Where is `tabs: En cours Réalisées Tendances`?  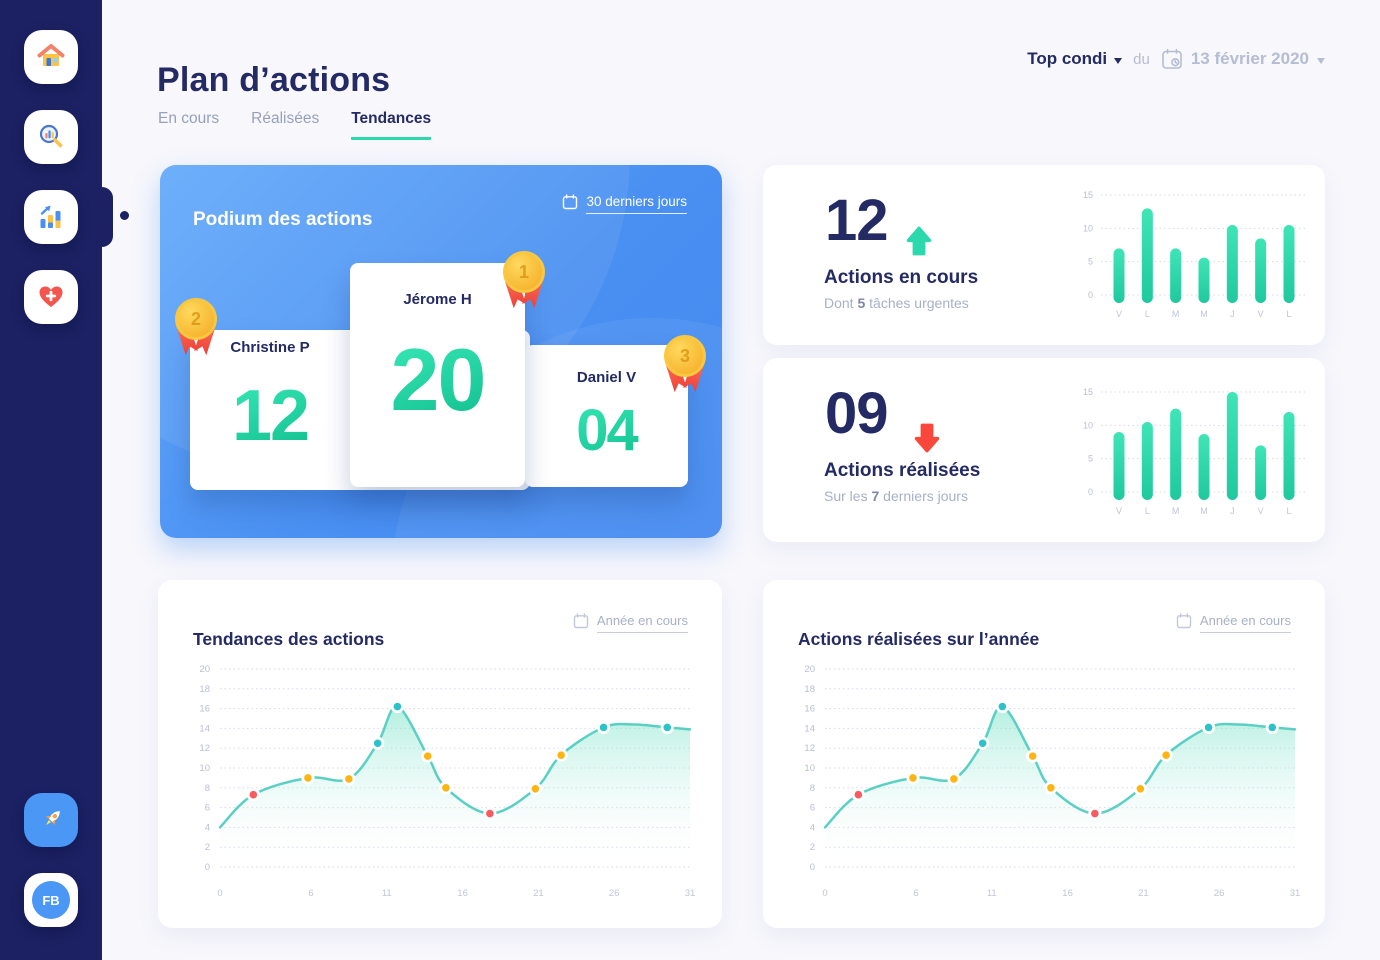 tabs: En cours Réalisées Tendances is located at coordinates (295, 125).